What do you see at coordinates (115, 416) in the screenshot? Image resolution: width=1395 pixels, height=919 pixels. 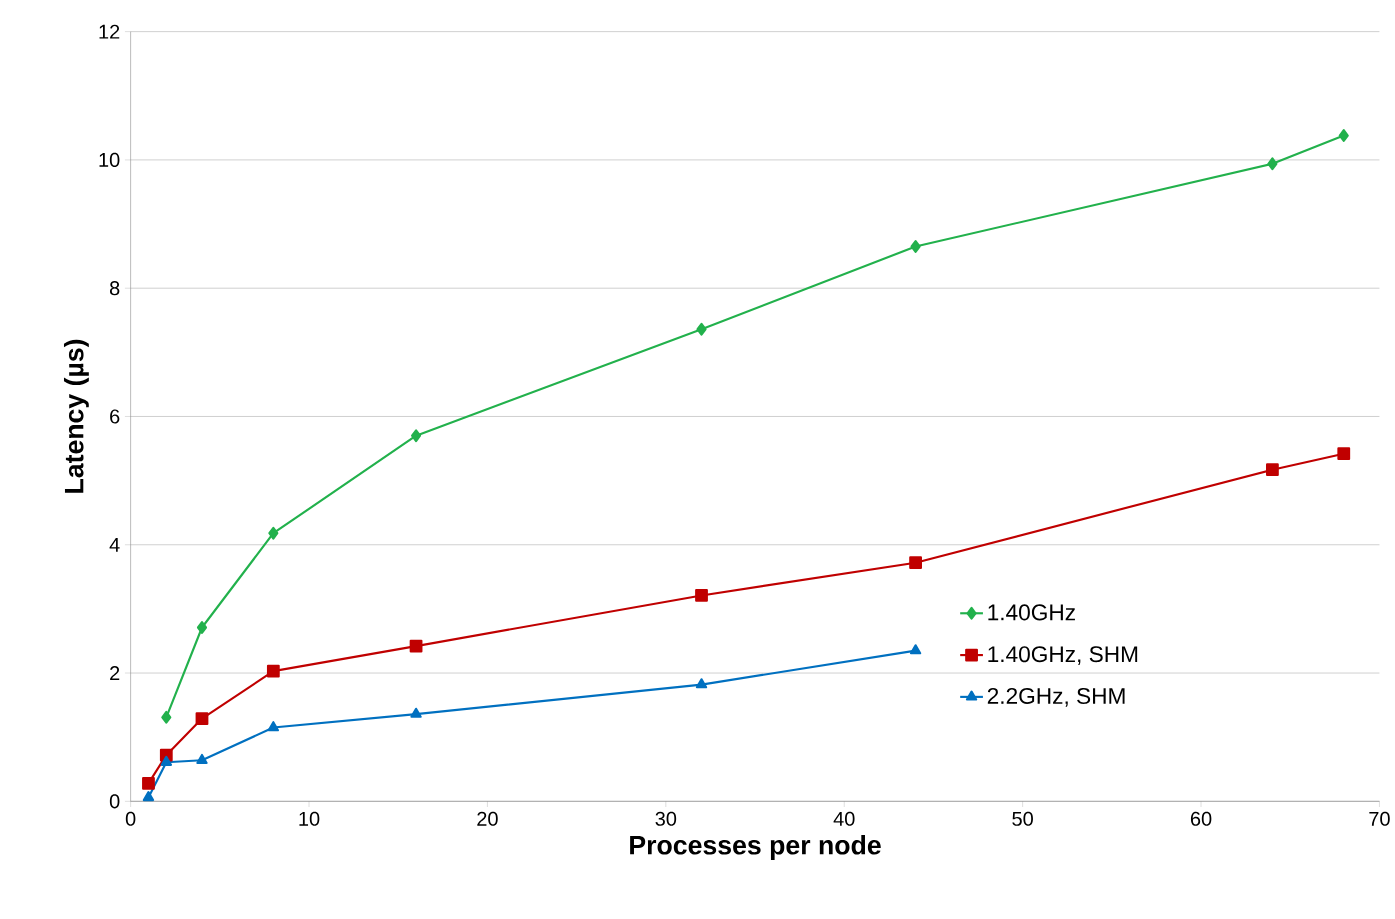 I see `y-tick-label: 6` at bounding box center [115, 416].